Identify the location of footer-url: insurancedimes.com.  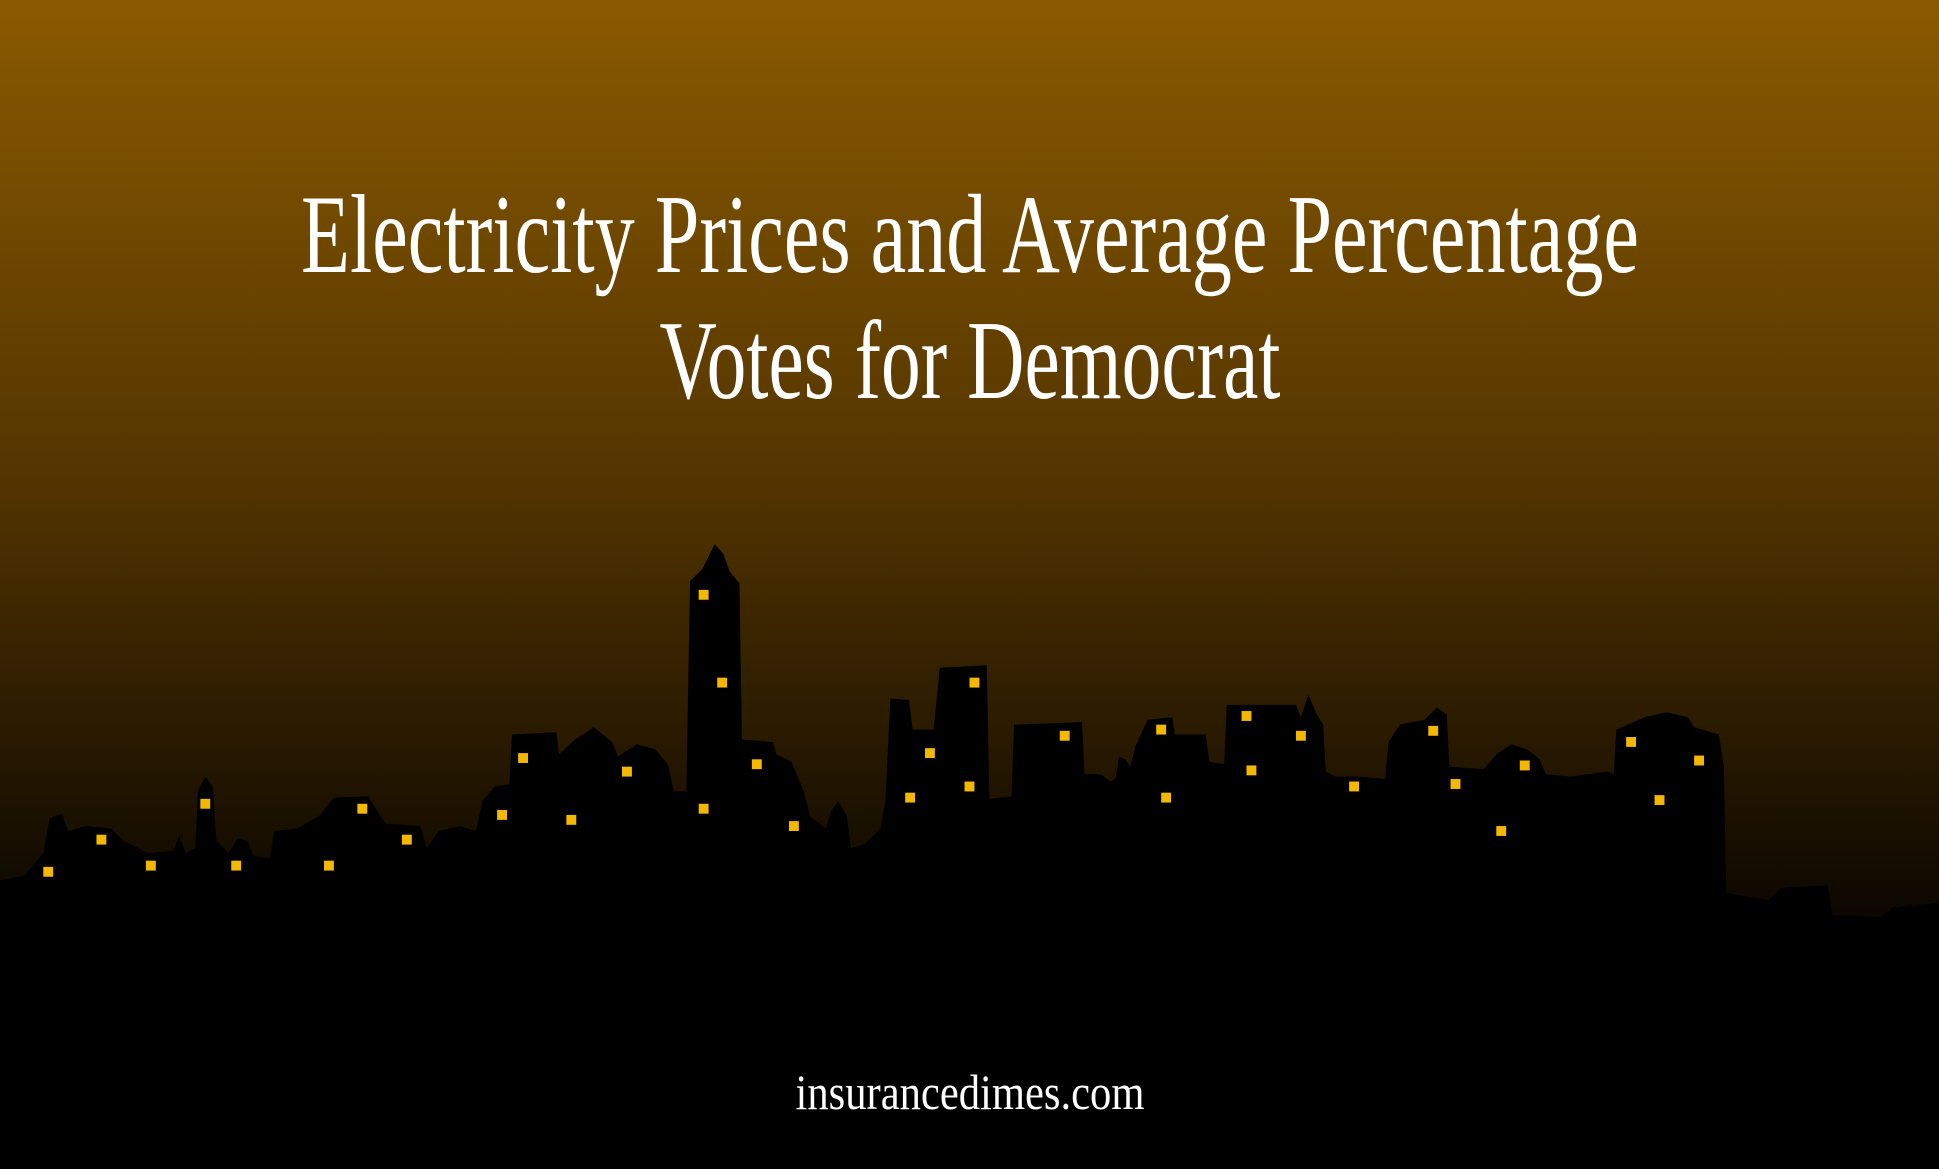
(970, 1092).